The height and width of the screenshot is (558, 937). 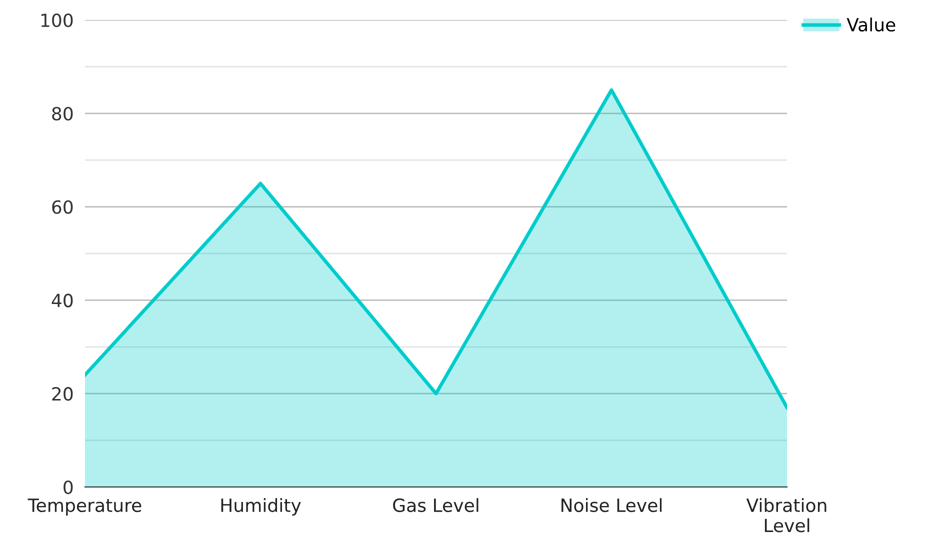 I want to click on y-tick-label: 40, so click(x=62, y=301).